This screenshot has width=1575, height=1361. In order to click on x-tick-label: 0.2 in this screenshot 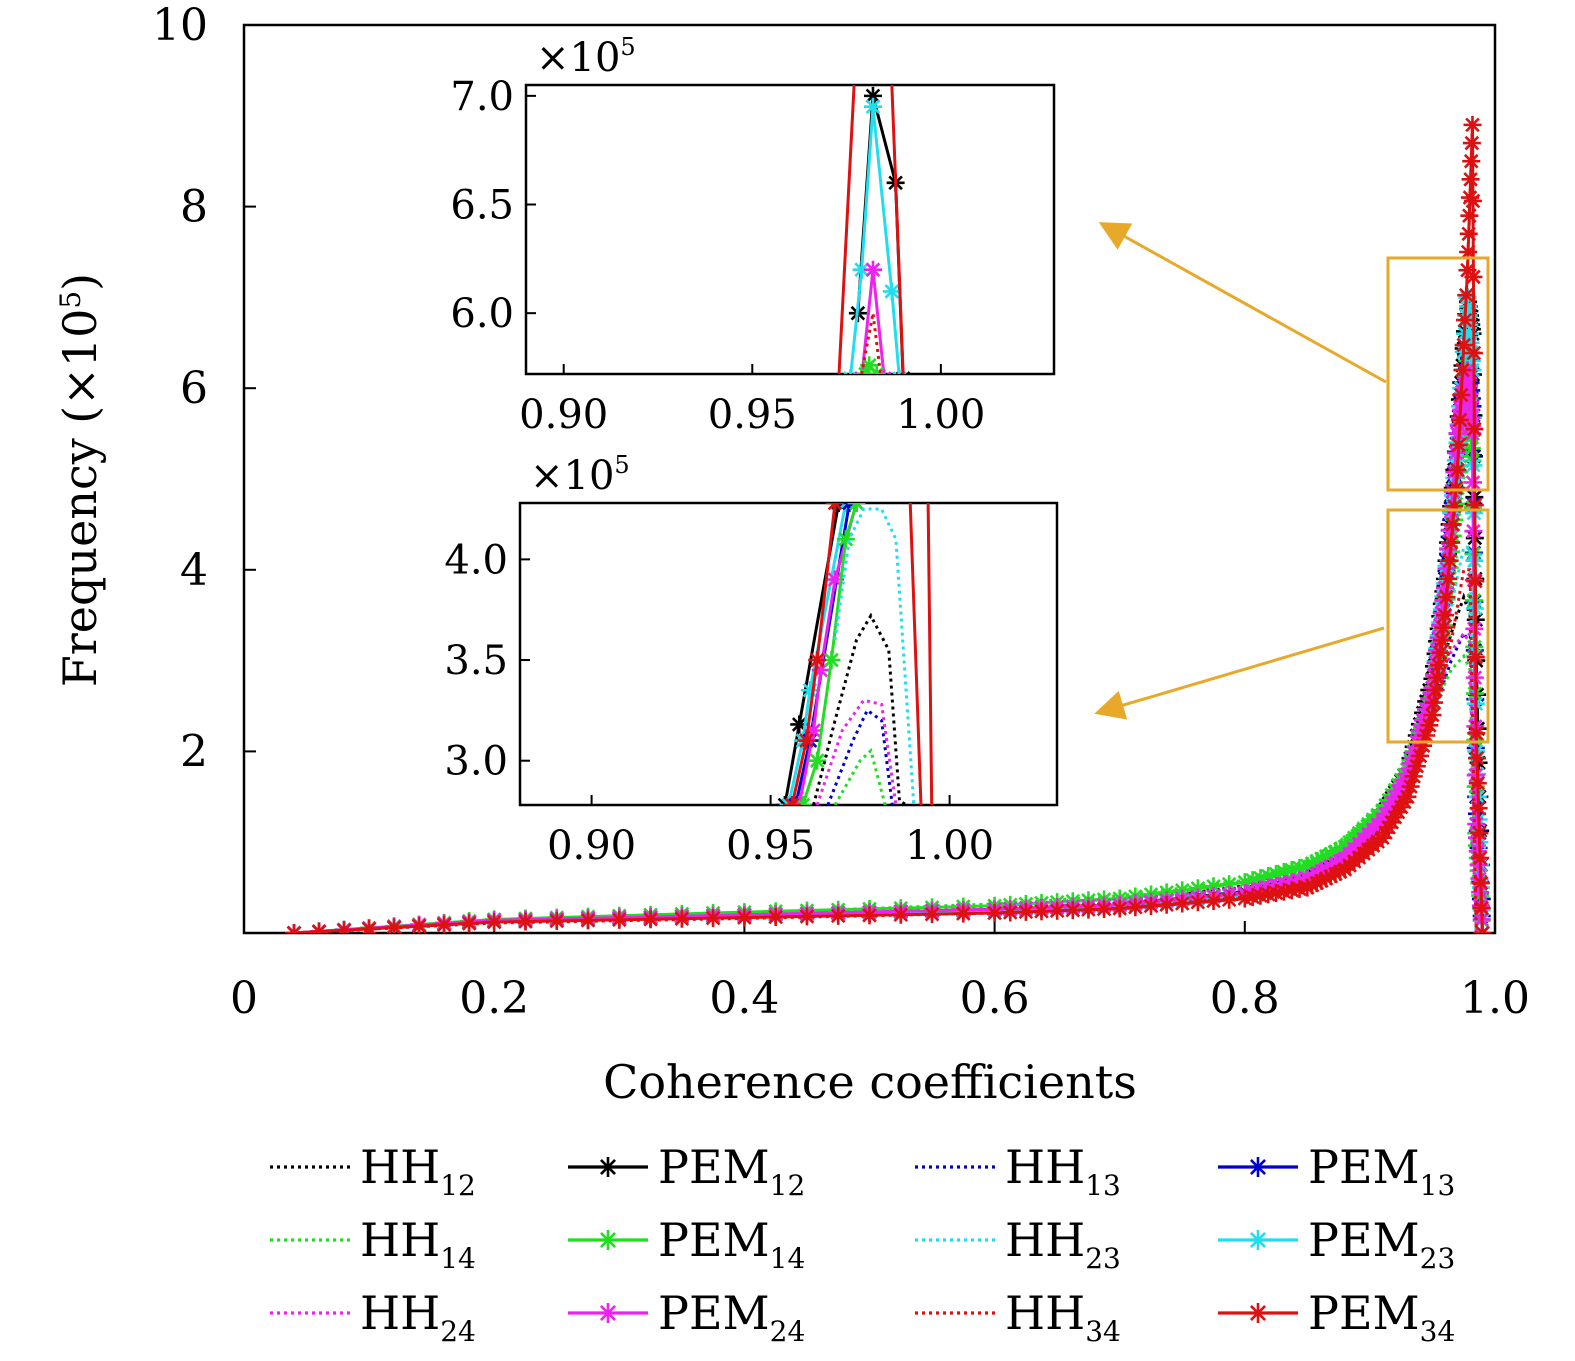, I will do `click(494, 998)`.